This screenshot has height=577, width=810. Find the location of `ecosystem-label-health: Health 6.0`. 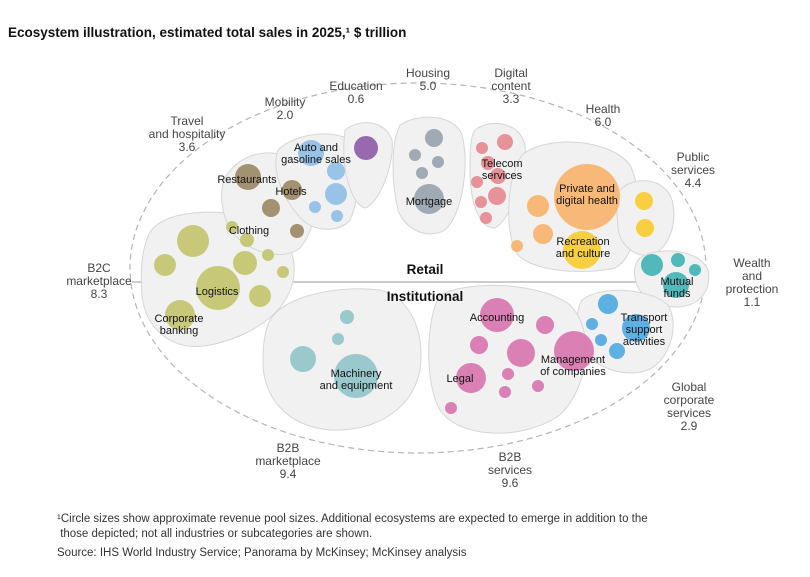

ecosystem-label-health: Health 6.0 is located at coordinates (603, 115).